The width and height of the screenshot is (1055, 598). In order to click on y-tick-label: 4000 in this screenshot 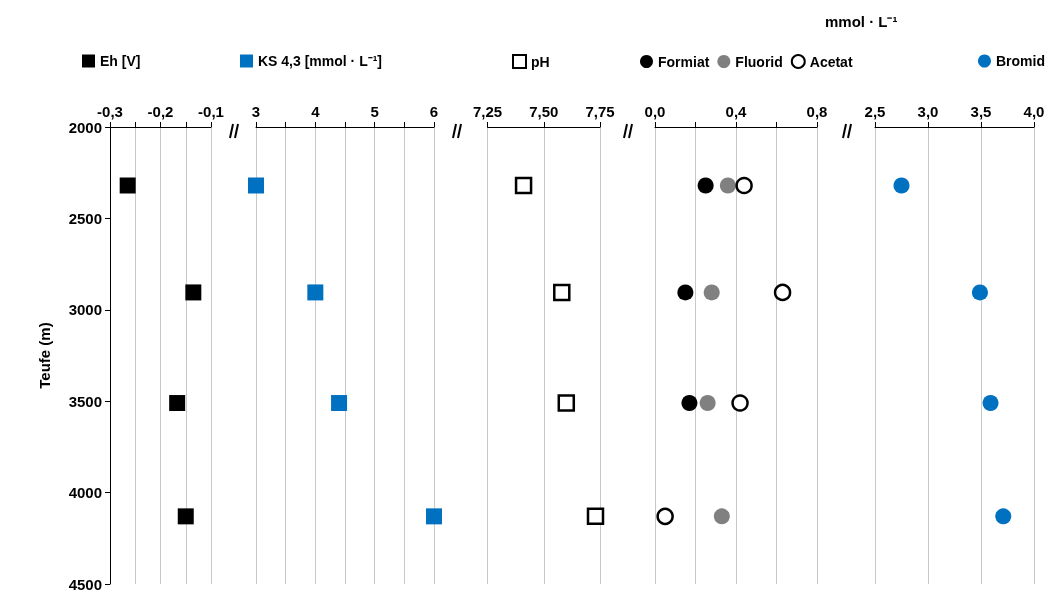, I will do `click(85, 493)`.